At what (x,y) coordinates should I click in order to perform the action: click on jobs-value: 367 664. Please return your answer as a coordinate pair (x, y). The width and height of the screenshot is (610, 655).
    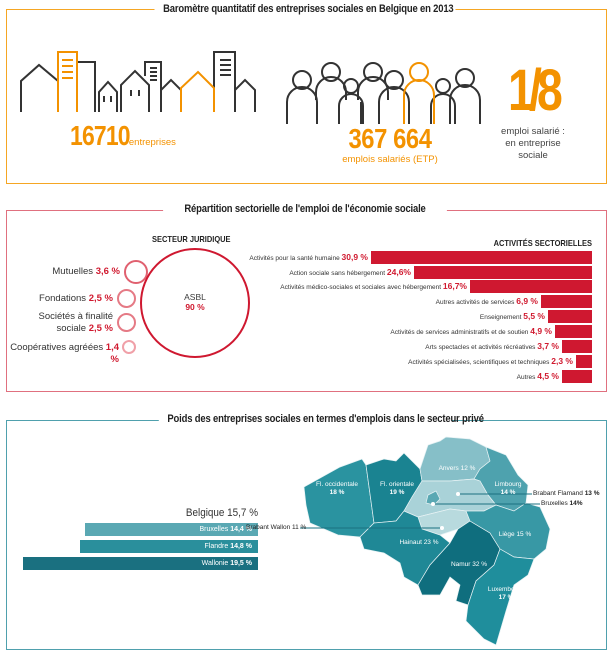
    Looking at the image, I should click on (390, 138).